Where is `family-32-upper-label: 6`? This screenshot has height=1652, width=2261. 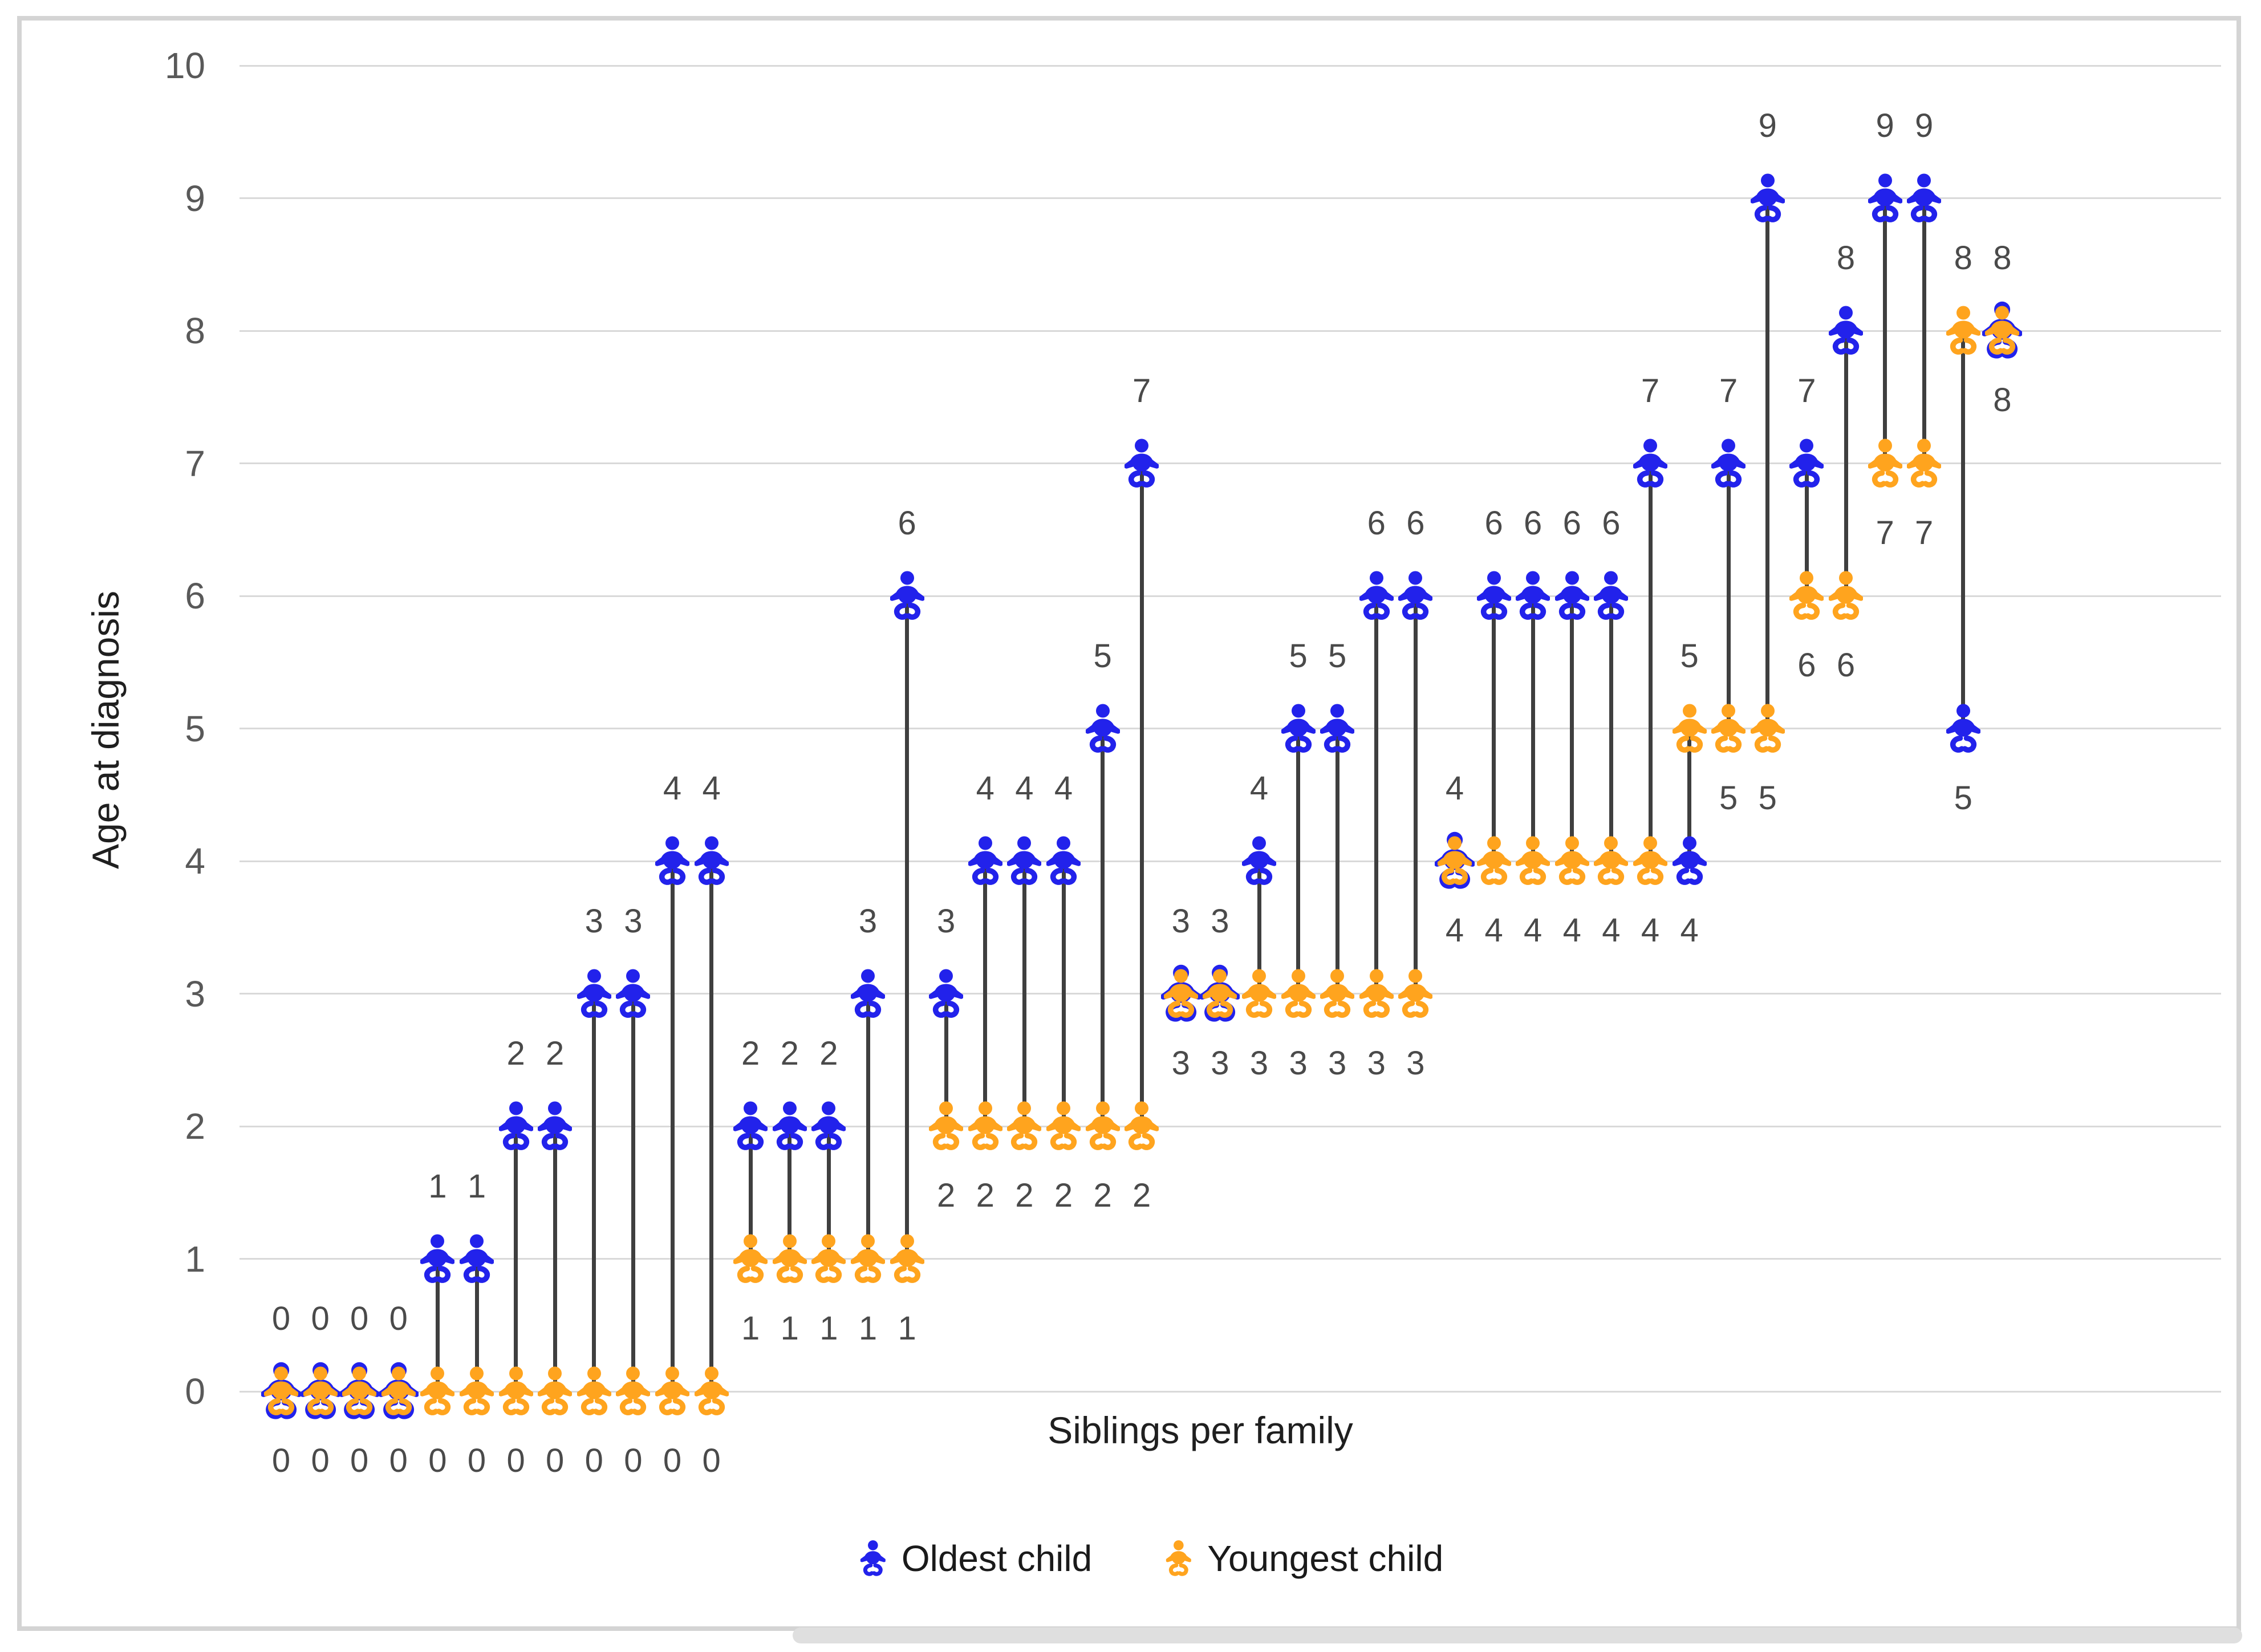
family-32-upper-label: 6 is located at coordinates (1494, 523).